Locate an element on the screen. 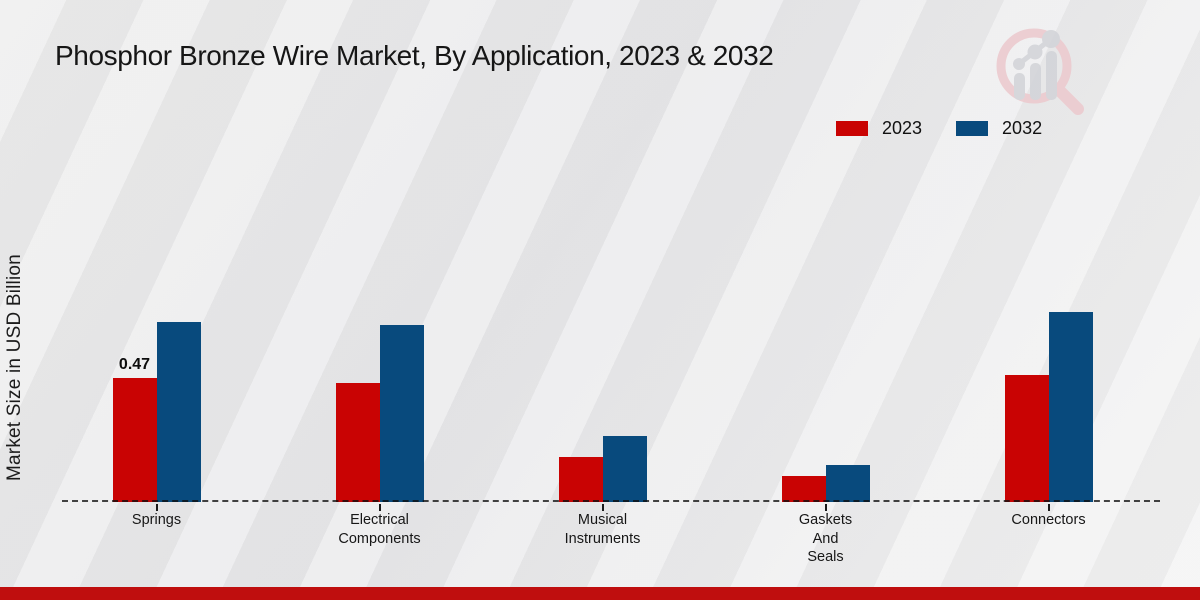 The height and width of the screenshot is (600, 1200). legend: 2023 2032 is located at coordinates (939, 128).